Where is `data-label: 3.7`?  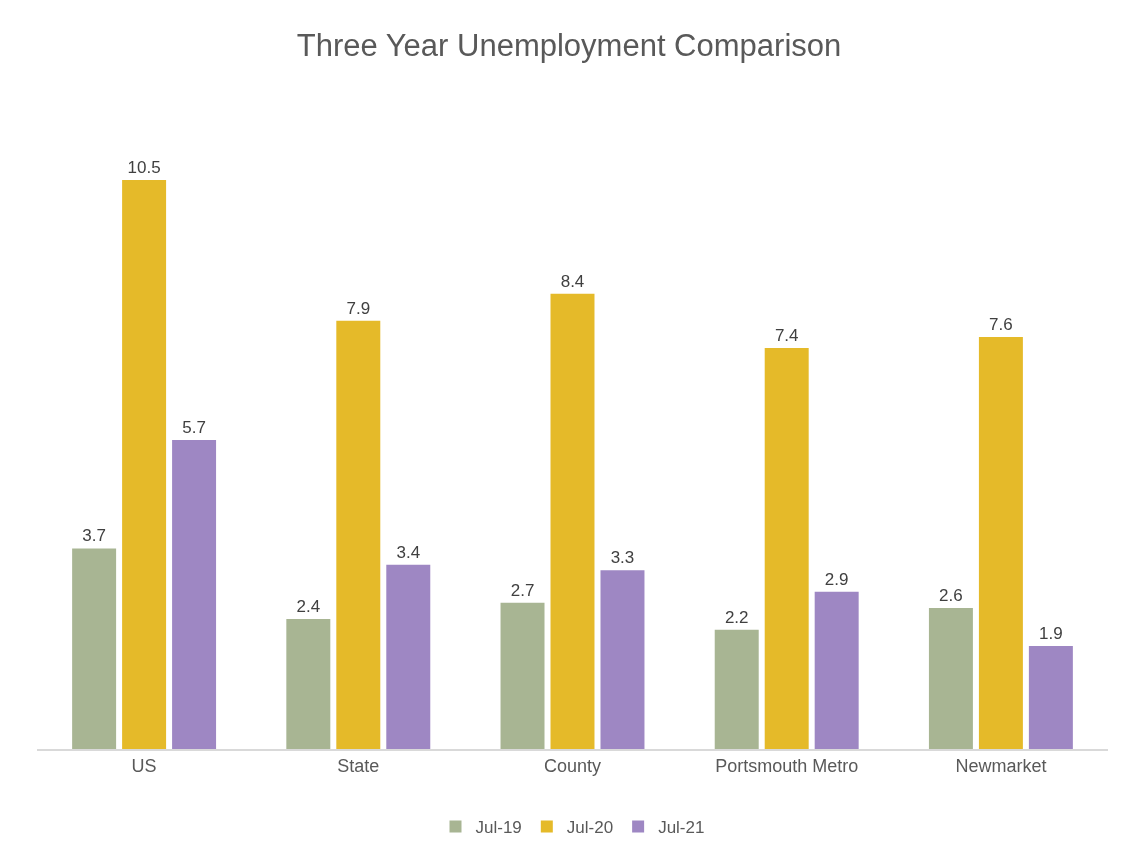 data-label: 3.7 is located at coordinates (94, 536).